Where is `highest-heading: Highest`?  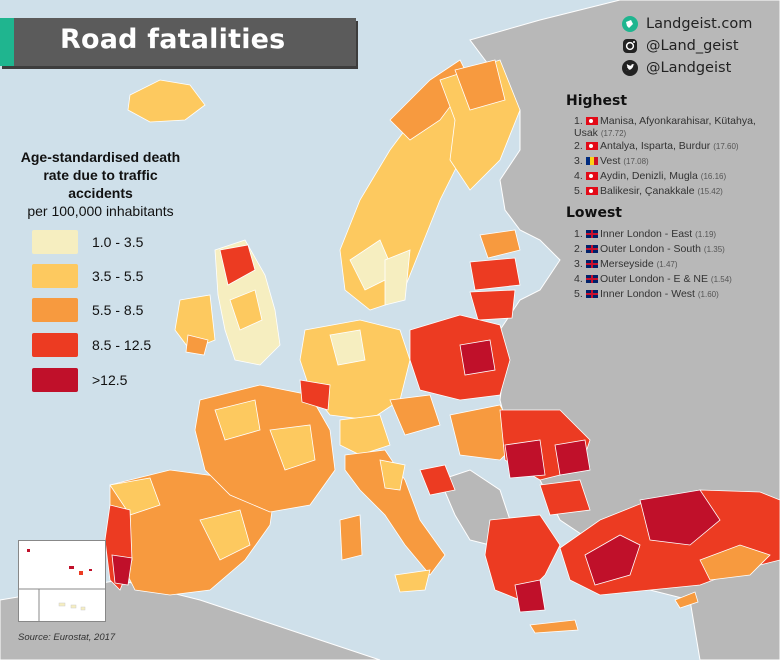
highest-heading: Highest is located at coordinates (597, 101).